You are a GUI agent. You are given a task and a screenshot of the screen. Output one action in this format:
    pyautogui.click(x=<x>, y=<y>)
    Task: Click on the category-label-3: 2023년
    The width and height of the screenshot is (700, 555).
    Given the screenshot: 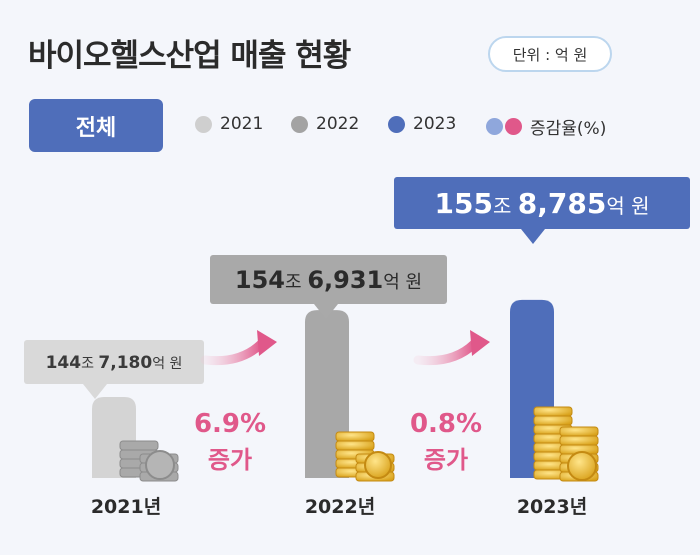 What is the action you would take?
    pyautogui.click(x=552, y=507)
    